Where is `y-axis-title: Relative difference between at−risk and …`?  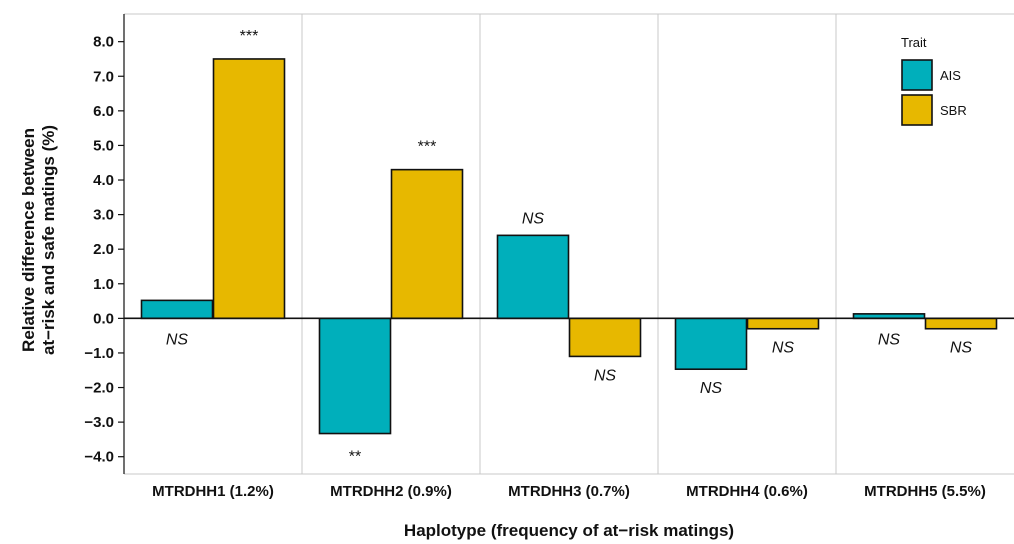 y-axis-title: Relative difference between at−risk and … is located at coordinates (38, 240).